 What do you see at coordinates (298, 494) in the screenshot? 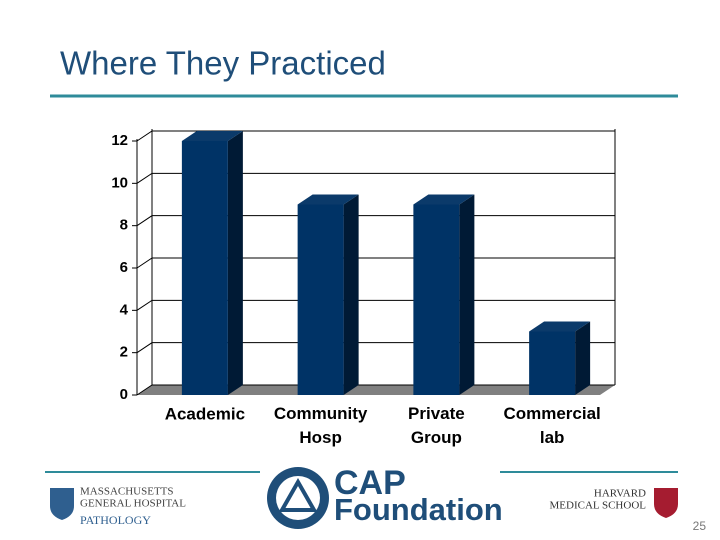
I see `cap-logo` at bounding box center [298, 494].